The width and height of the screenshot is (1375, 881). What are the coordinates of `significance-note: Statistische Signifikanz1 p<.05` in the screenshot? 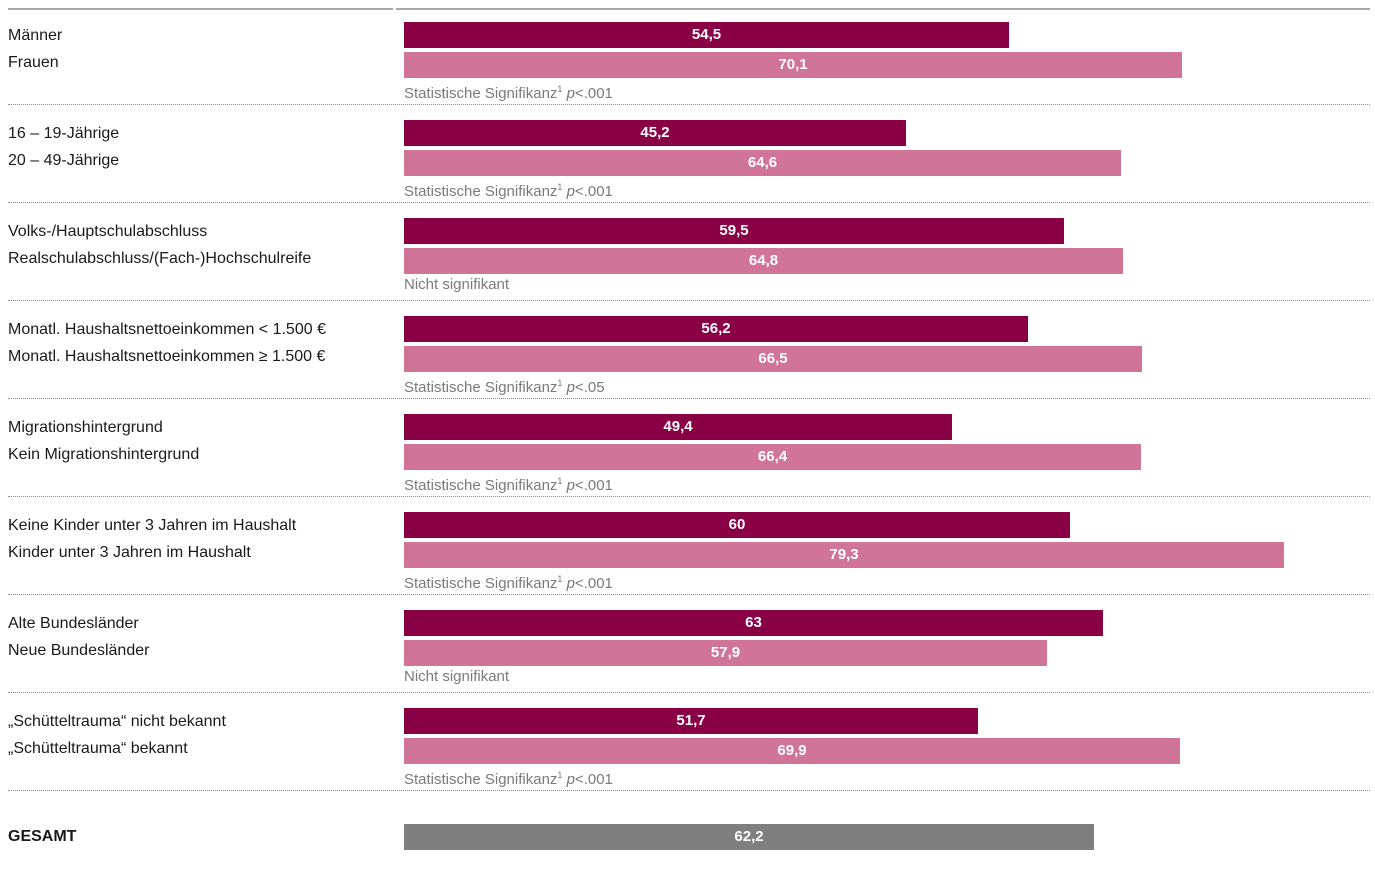 It's located at (504, 385).